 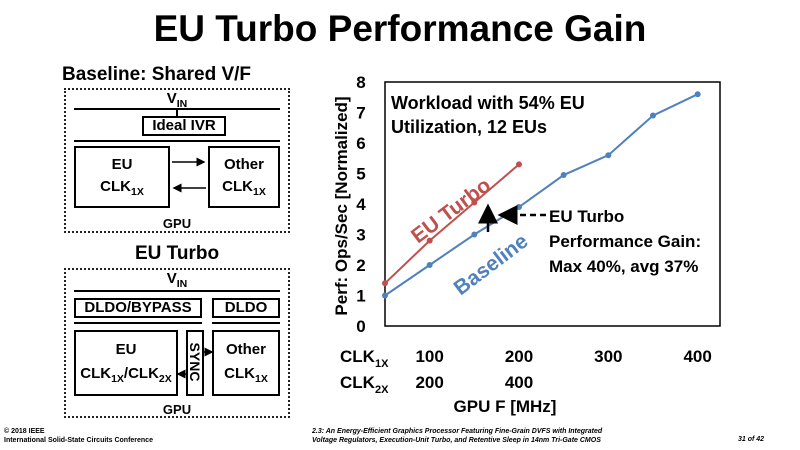 I want to click on clk2x-tick-label: 200, so click(x=429, y=382).